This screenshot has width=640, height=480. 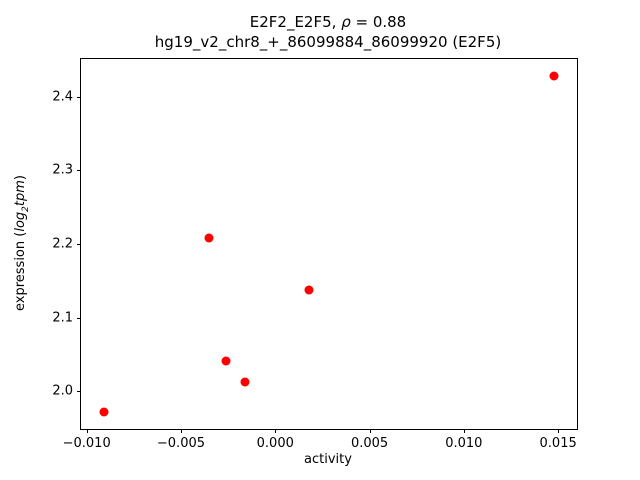 What do you see at coordinates (275, 443) in the screenshot?
I see `x-tick-label: 0.000` at bounding box center [275, 443].